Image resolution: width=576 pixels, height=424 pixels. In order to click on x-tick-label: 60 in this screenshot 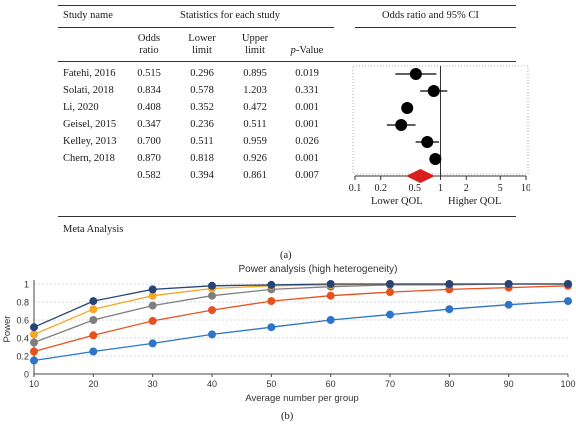, I will do `click(331, 384)`.